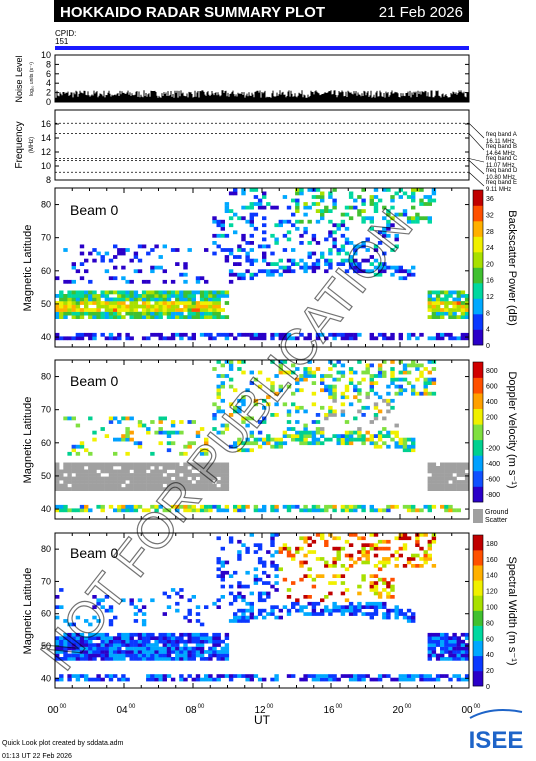  What do you see at coordinates (94, 381) in the screenshot?
I see `velocity-beam-label: Beam 0` at bounding box center [94, 381].